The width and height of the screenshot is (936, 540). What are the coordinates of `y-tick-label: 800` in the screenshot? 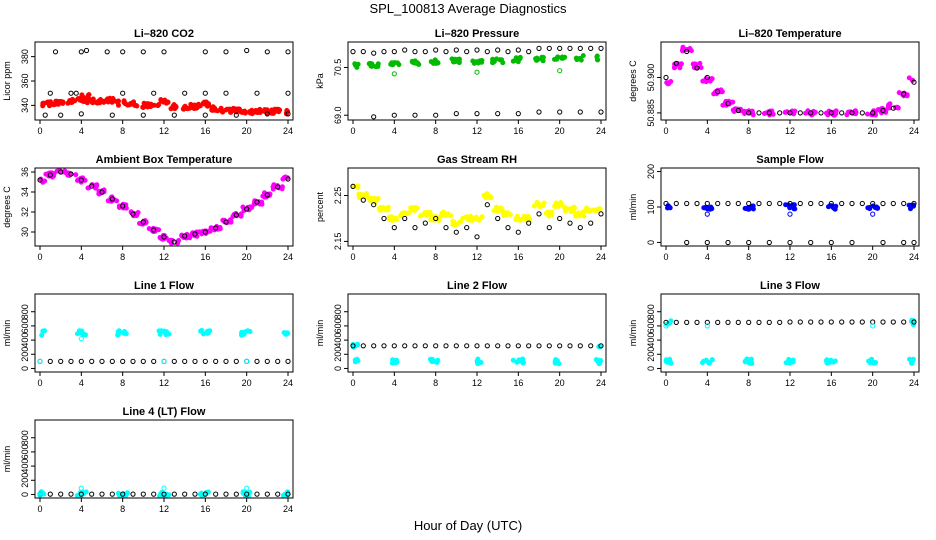 It's located at (338, 311).